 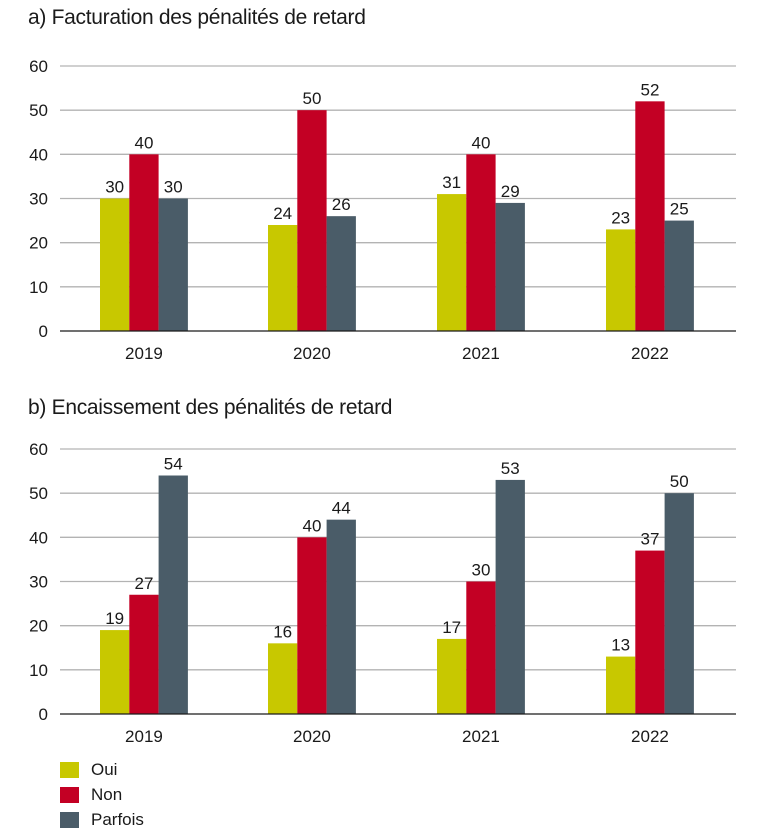 I want to click on legend-label-non: Non, so click(x=107, y=794).